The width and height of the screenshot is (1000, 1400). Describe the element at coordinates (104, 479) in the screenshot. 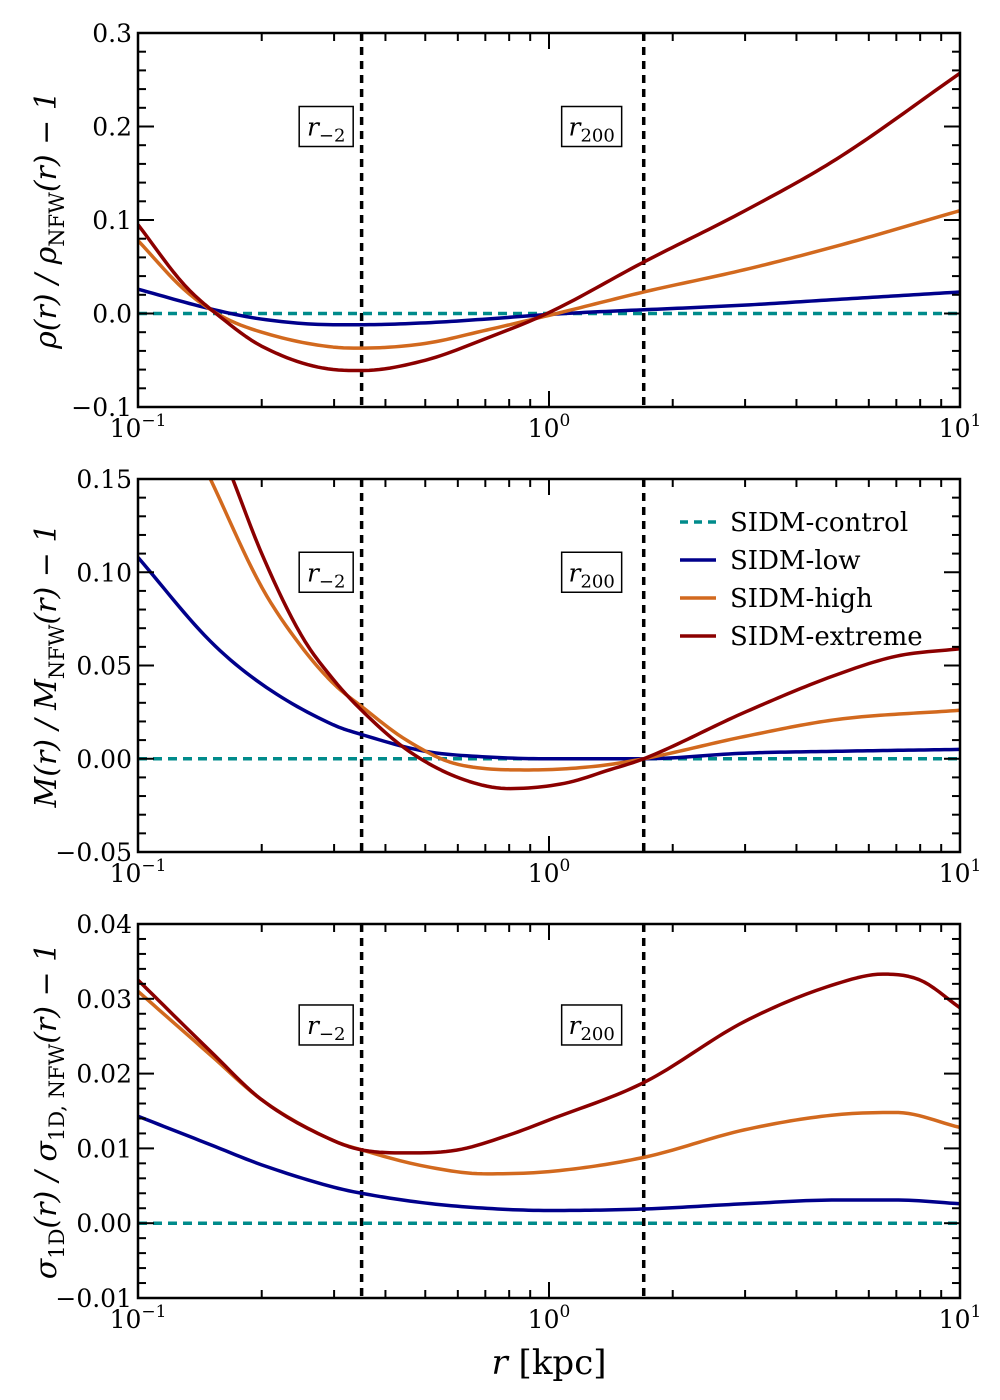

I see `y-tick-label: 0.15` at that location.